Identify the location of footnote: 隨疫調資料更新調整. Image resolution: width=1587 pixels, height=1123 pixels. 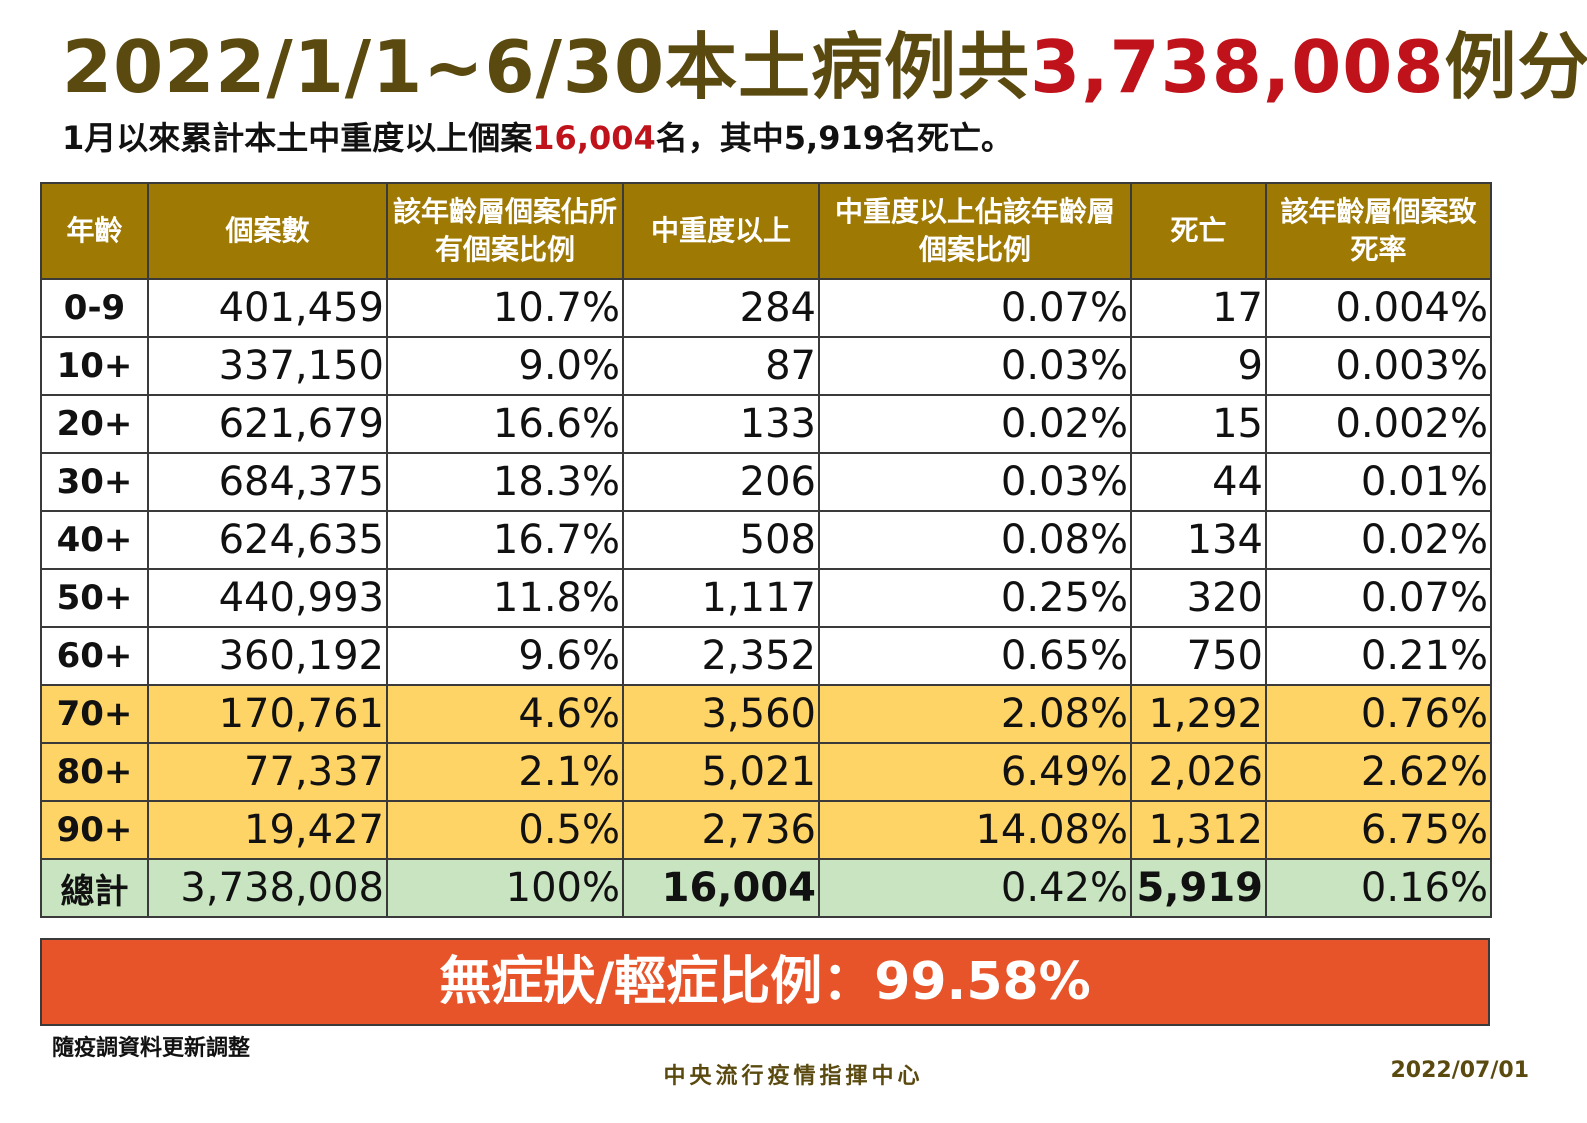
(151, 1048).